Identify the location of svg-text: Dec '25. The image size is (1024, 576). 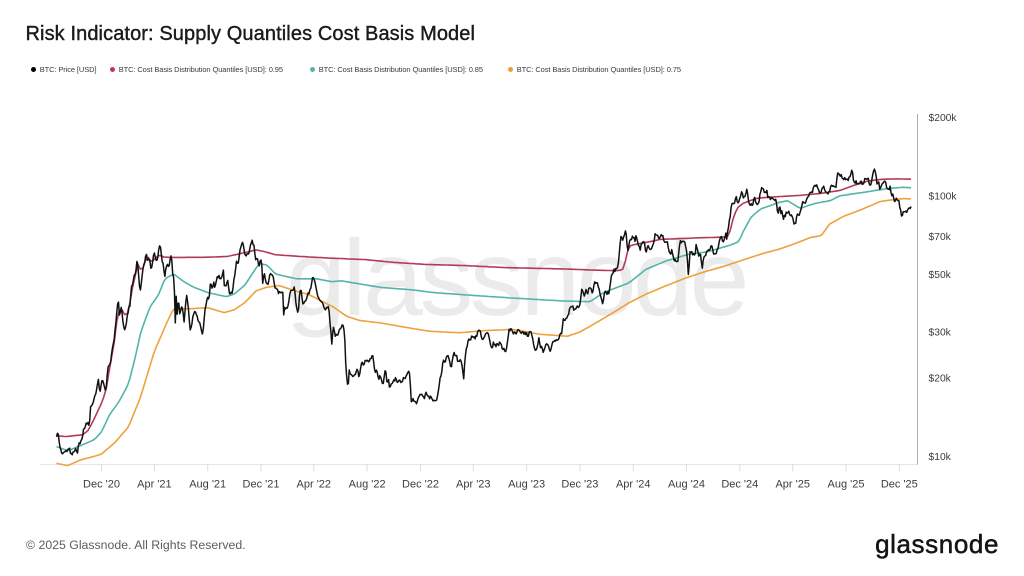
(899, 485).